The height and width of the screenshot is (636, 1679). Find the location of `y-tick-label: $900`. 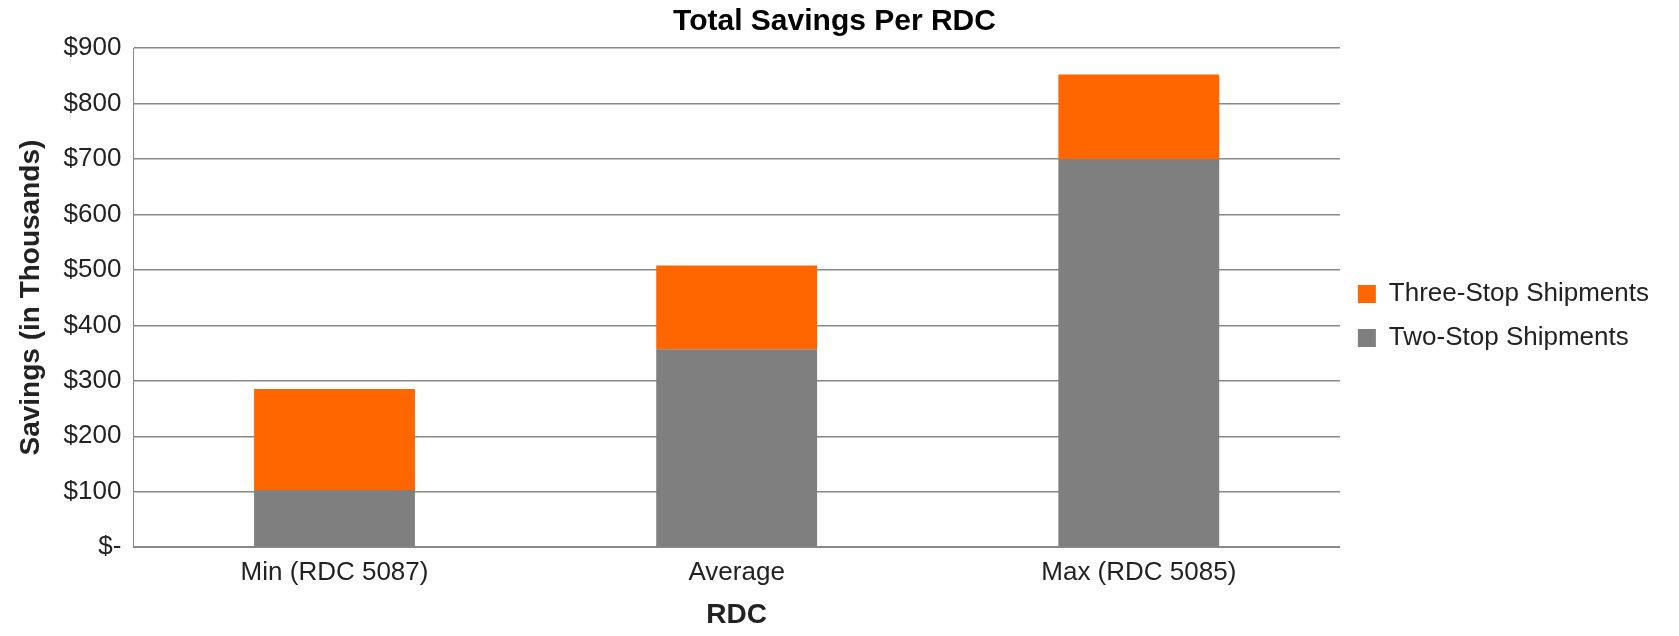

y-tick-label: $900 is located at coordinates (92, 46).